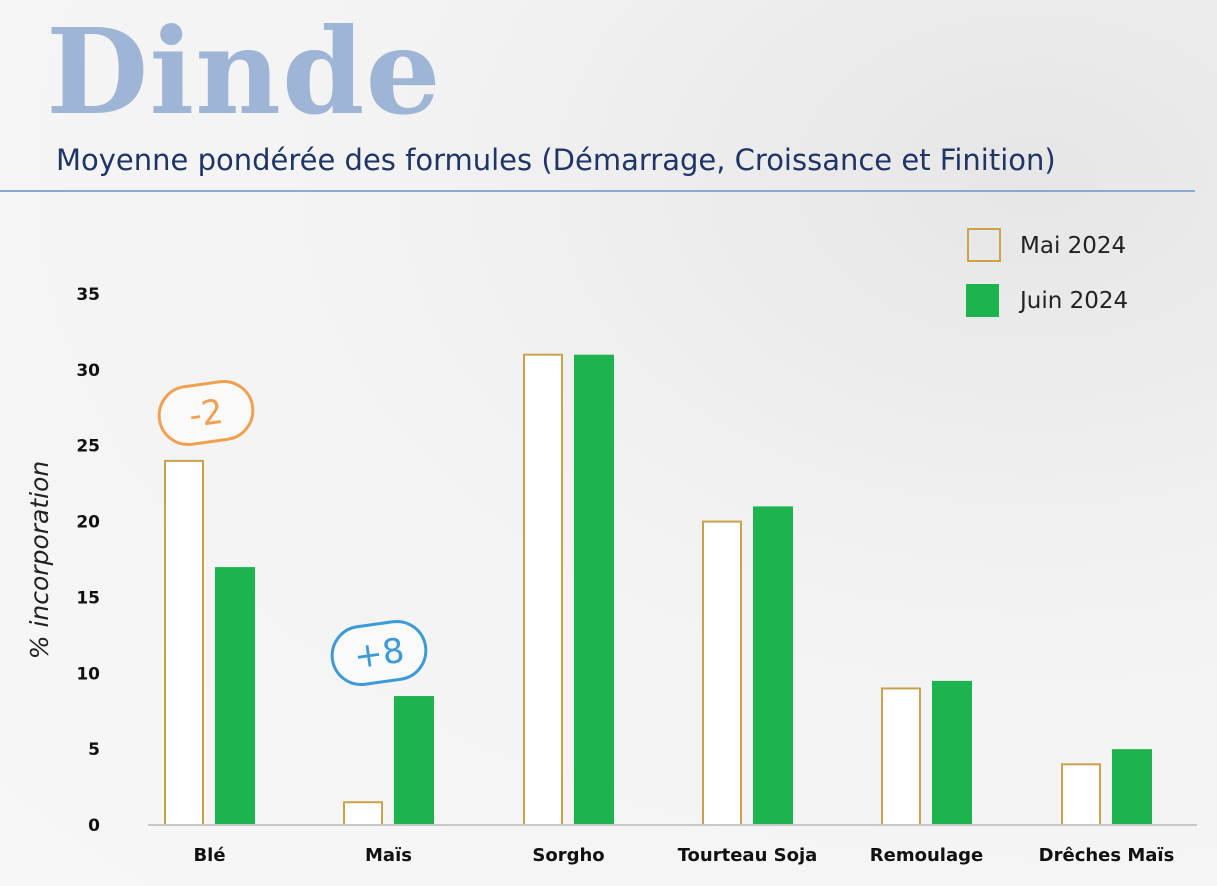 This screenshot has width=1217, height=886. Describe the element at coordinates (1107, 855) in the screenshot. I see `x-category-label: Drêches Maïs` at that location.